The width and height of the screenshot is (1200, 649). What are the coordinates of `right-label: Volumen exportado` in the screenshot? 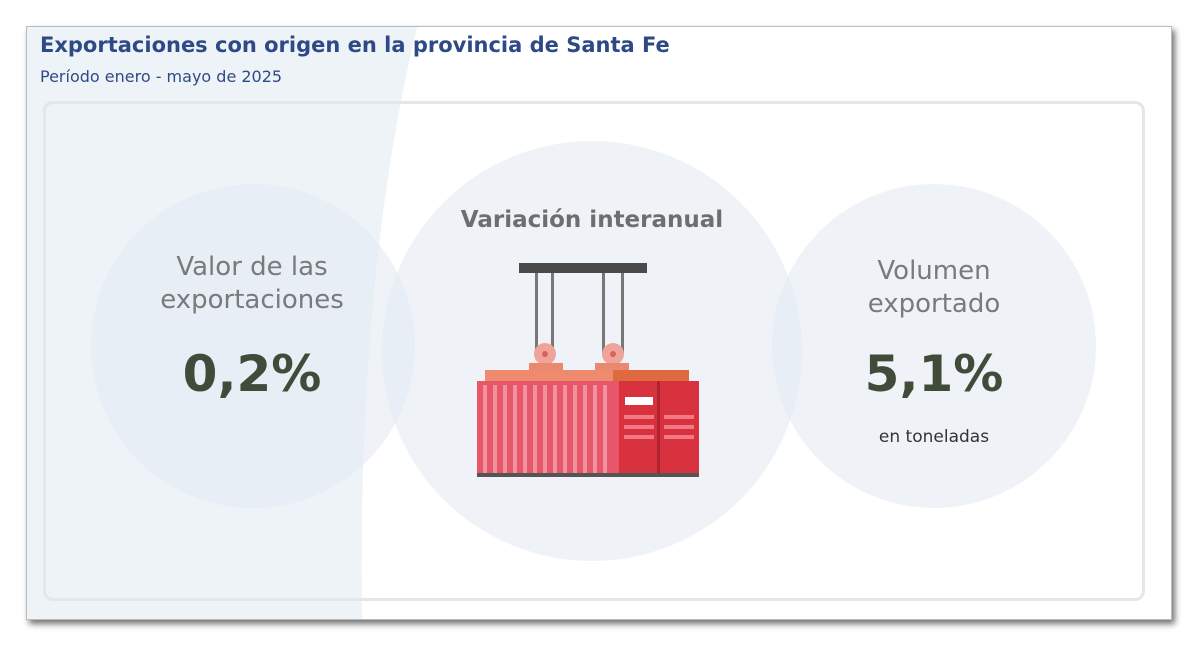 It's located at (934, 287).